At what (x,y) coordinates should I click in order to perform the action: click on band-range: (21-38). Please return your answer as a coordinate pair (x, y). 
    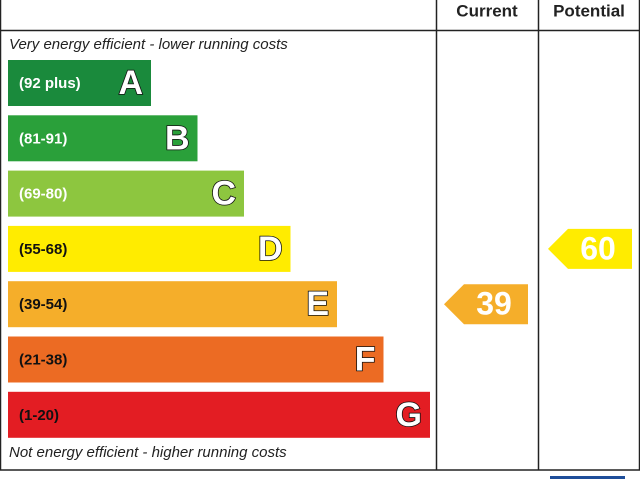
    Looking at the image, I should click on (43, 359).